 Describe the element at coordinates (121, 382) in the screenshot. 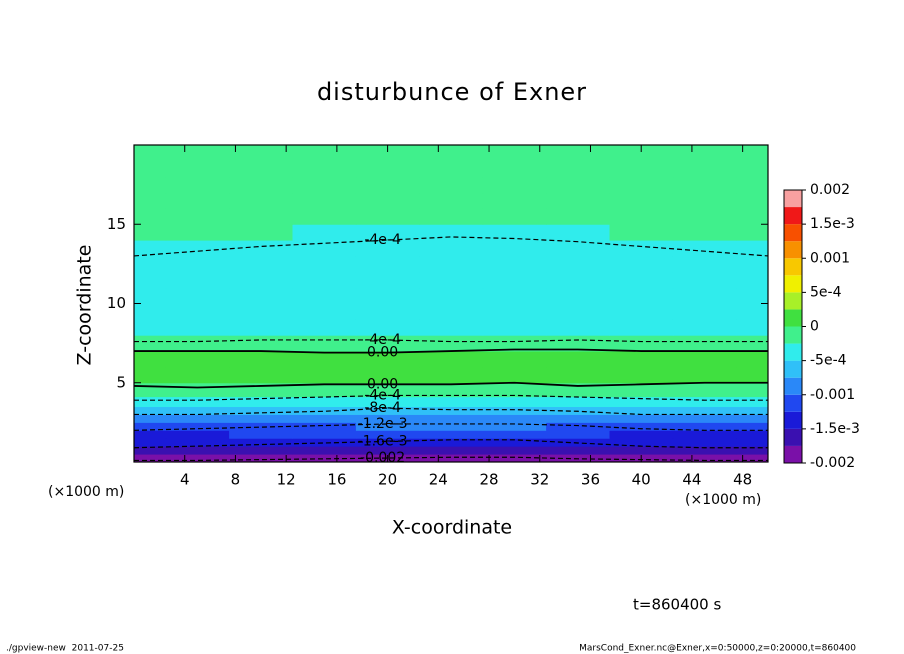

I see `y-tick-label: 5` at that location.